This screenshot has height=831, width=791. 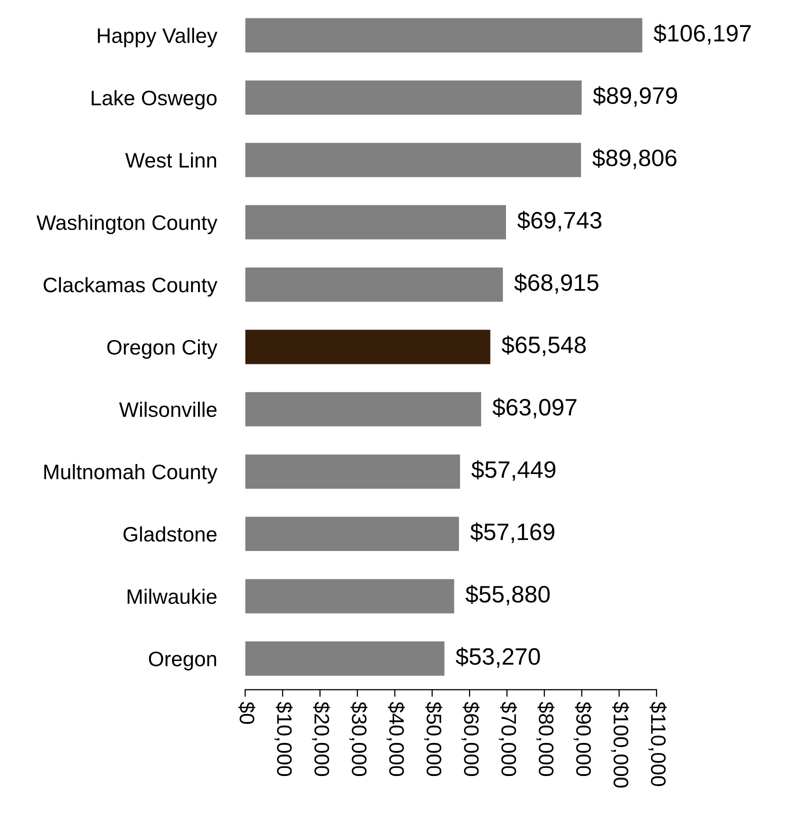 I want to click on data-label: $106,197, so click(x=702, y=34).